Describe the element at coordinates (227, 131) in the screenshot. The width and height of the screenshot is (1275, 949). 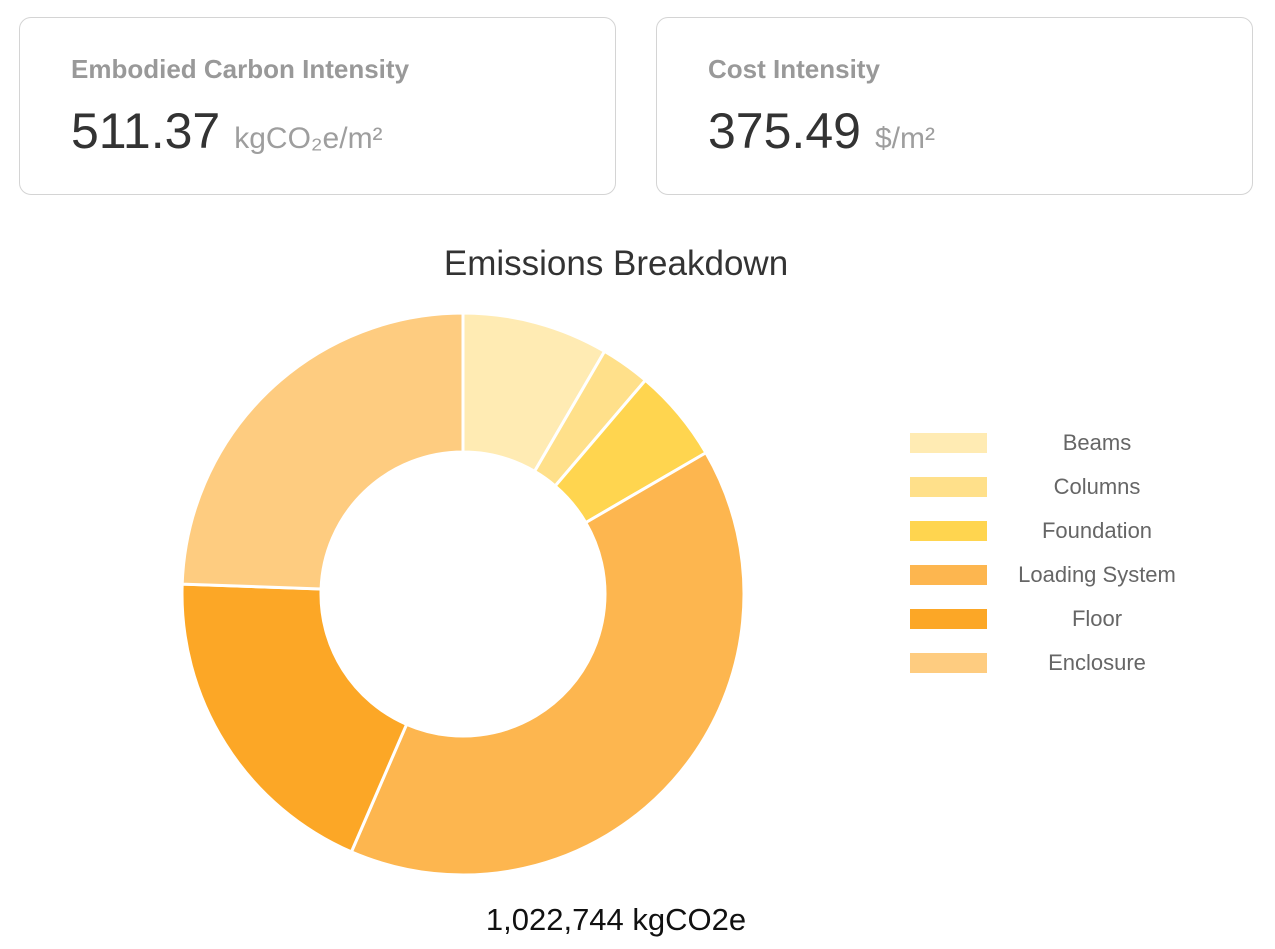
I see `carbon-intensity-value-row: 511.37 kgCO₂e/m²` at that location.